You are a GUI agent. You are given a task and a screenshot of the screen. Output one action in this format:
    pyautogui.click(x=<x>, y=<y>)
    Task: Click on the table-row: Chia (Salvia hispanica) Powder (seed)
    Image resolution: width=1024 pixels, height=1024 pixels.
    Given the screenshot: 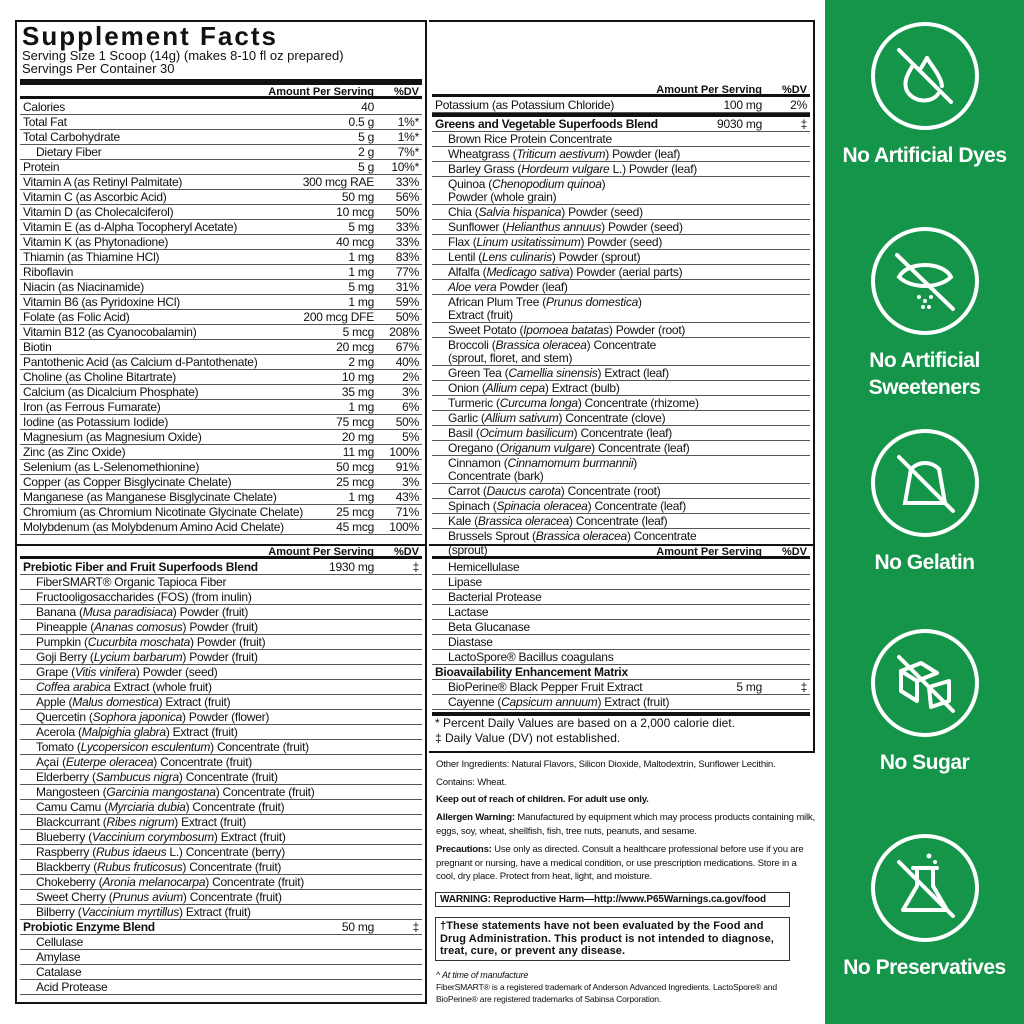 What is the action you would take?
    pyautogui.click(x=621, y=212)
    